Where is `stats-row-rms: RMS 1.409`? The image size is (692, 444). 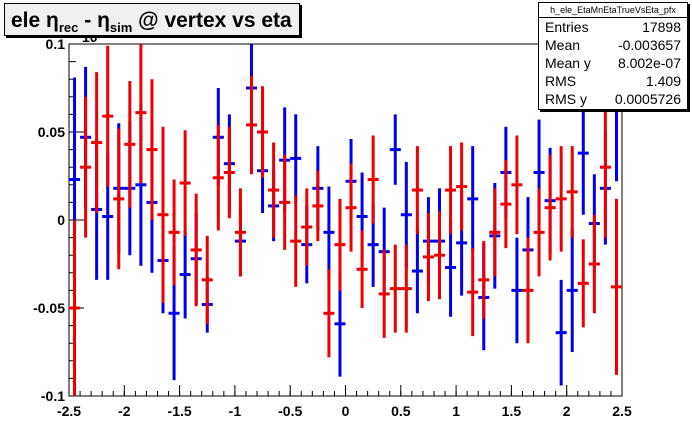
stats-row-rms: RMS 1.409 is located at coordinates (613, 81).